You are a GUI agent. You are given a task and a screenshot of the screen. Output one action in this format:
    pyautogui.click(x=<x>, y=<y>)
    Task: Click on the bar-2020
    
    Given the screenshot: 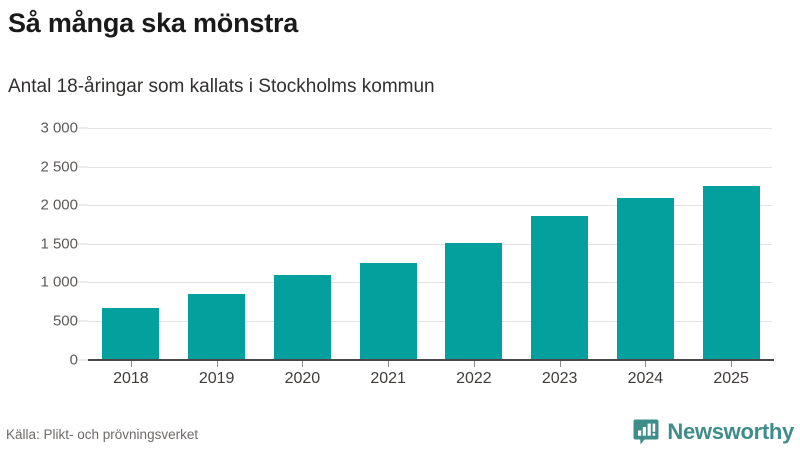 What is the action you would take?
    pyautogui.click(x=302, y=317)
    